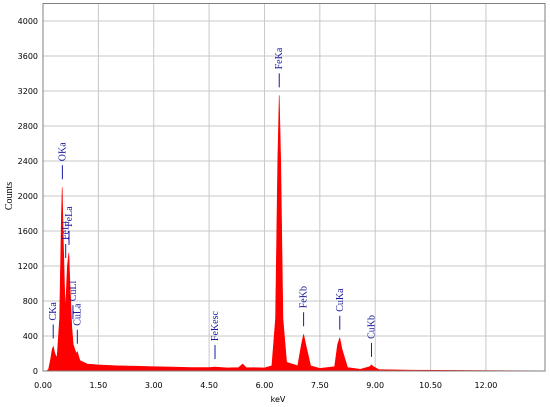  What do you see at coordinates (28, 126) in the screenshot?
I see `y-tick-label: 2800` at bounding box center [28, 126].